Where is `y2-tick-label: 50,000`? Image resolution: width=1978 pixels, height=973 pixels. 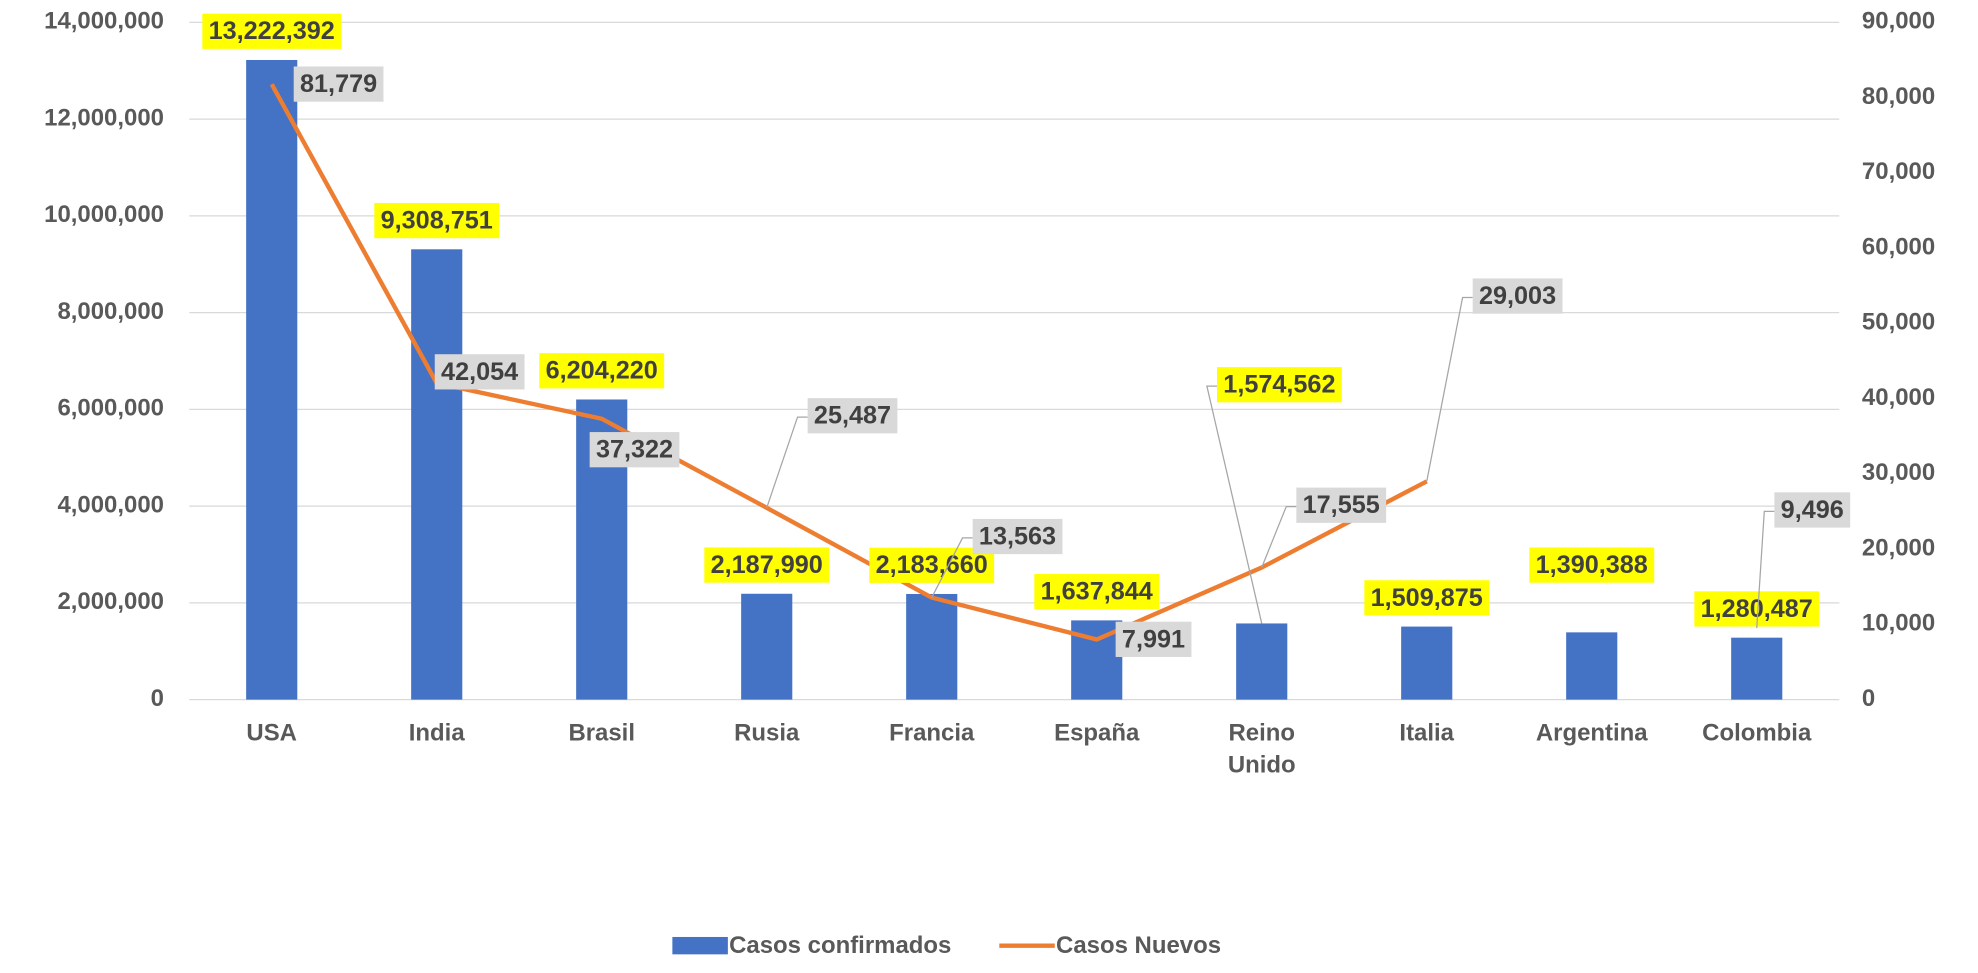
y2-tick-label: 50,000 is located at coordinates (1898, 322).